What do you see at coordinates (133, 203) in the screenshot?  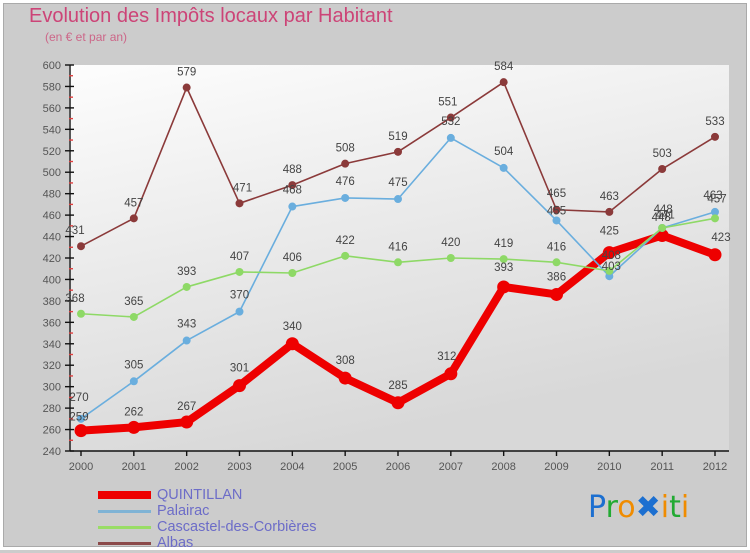 I see `data-point-label: 457` at bounding box center [133, 203].